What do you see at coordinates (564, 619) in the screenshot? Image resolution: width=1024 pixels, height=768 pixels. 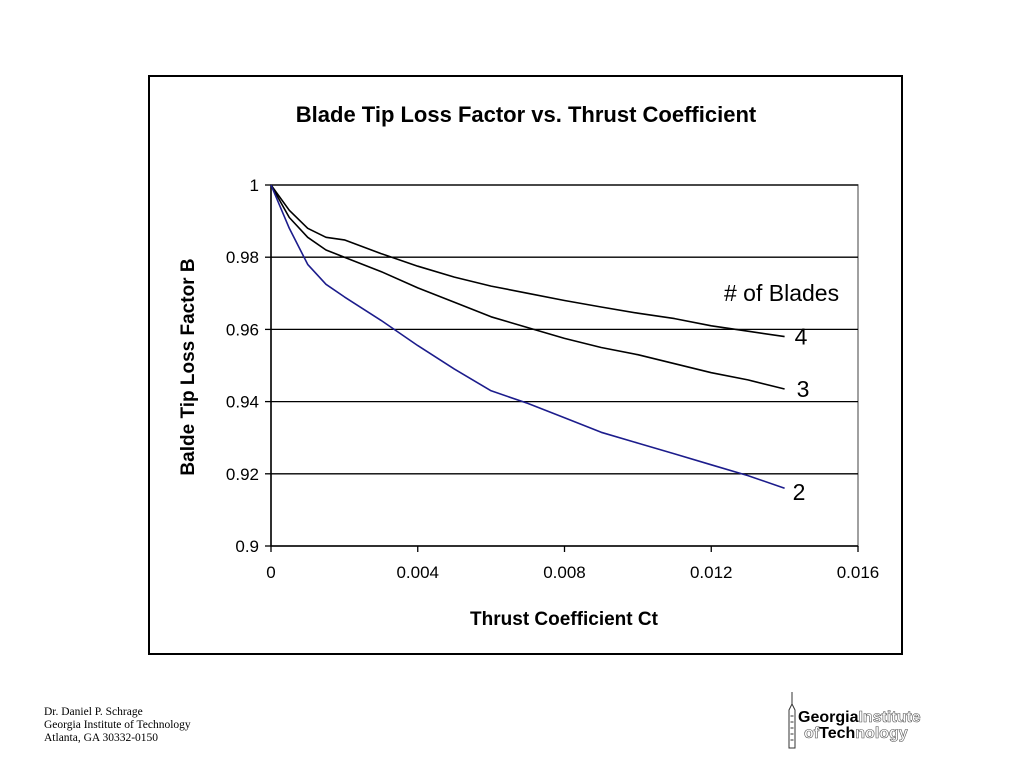 I see `x-axis-label: Thrust Coefficient Ct` at bounding box center [564, 619].